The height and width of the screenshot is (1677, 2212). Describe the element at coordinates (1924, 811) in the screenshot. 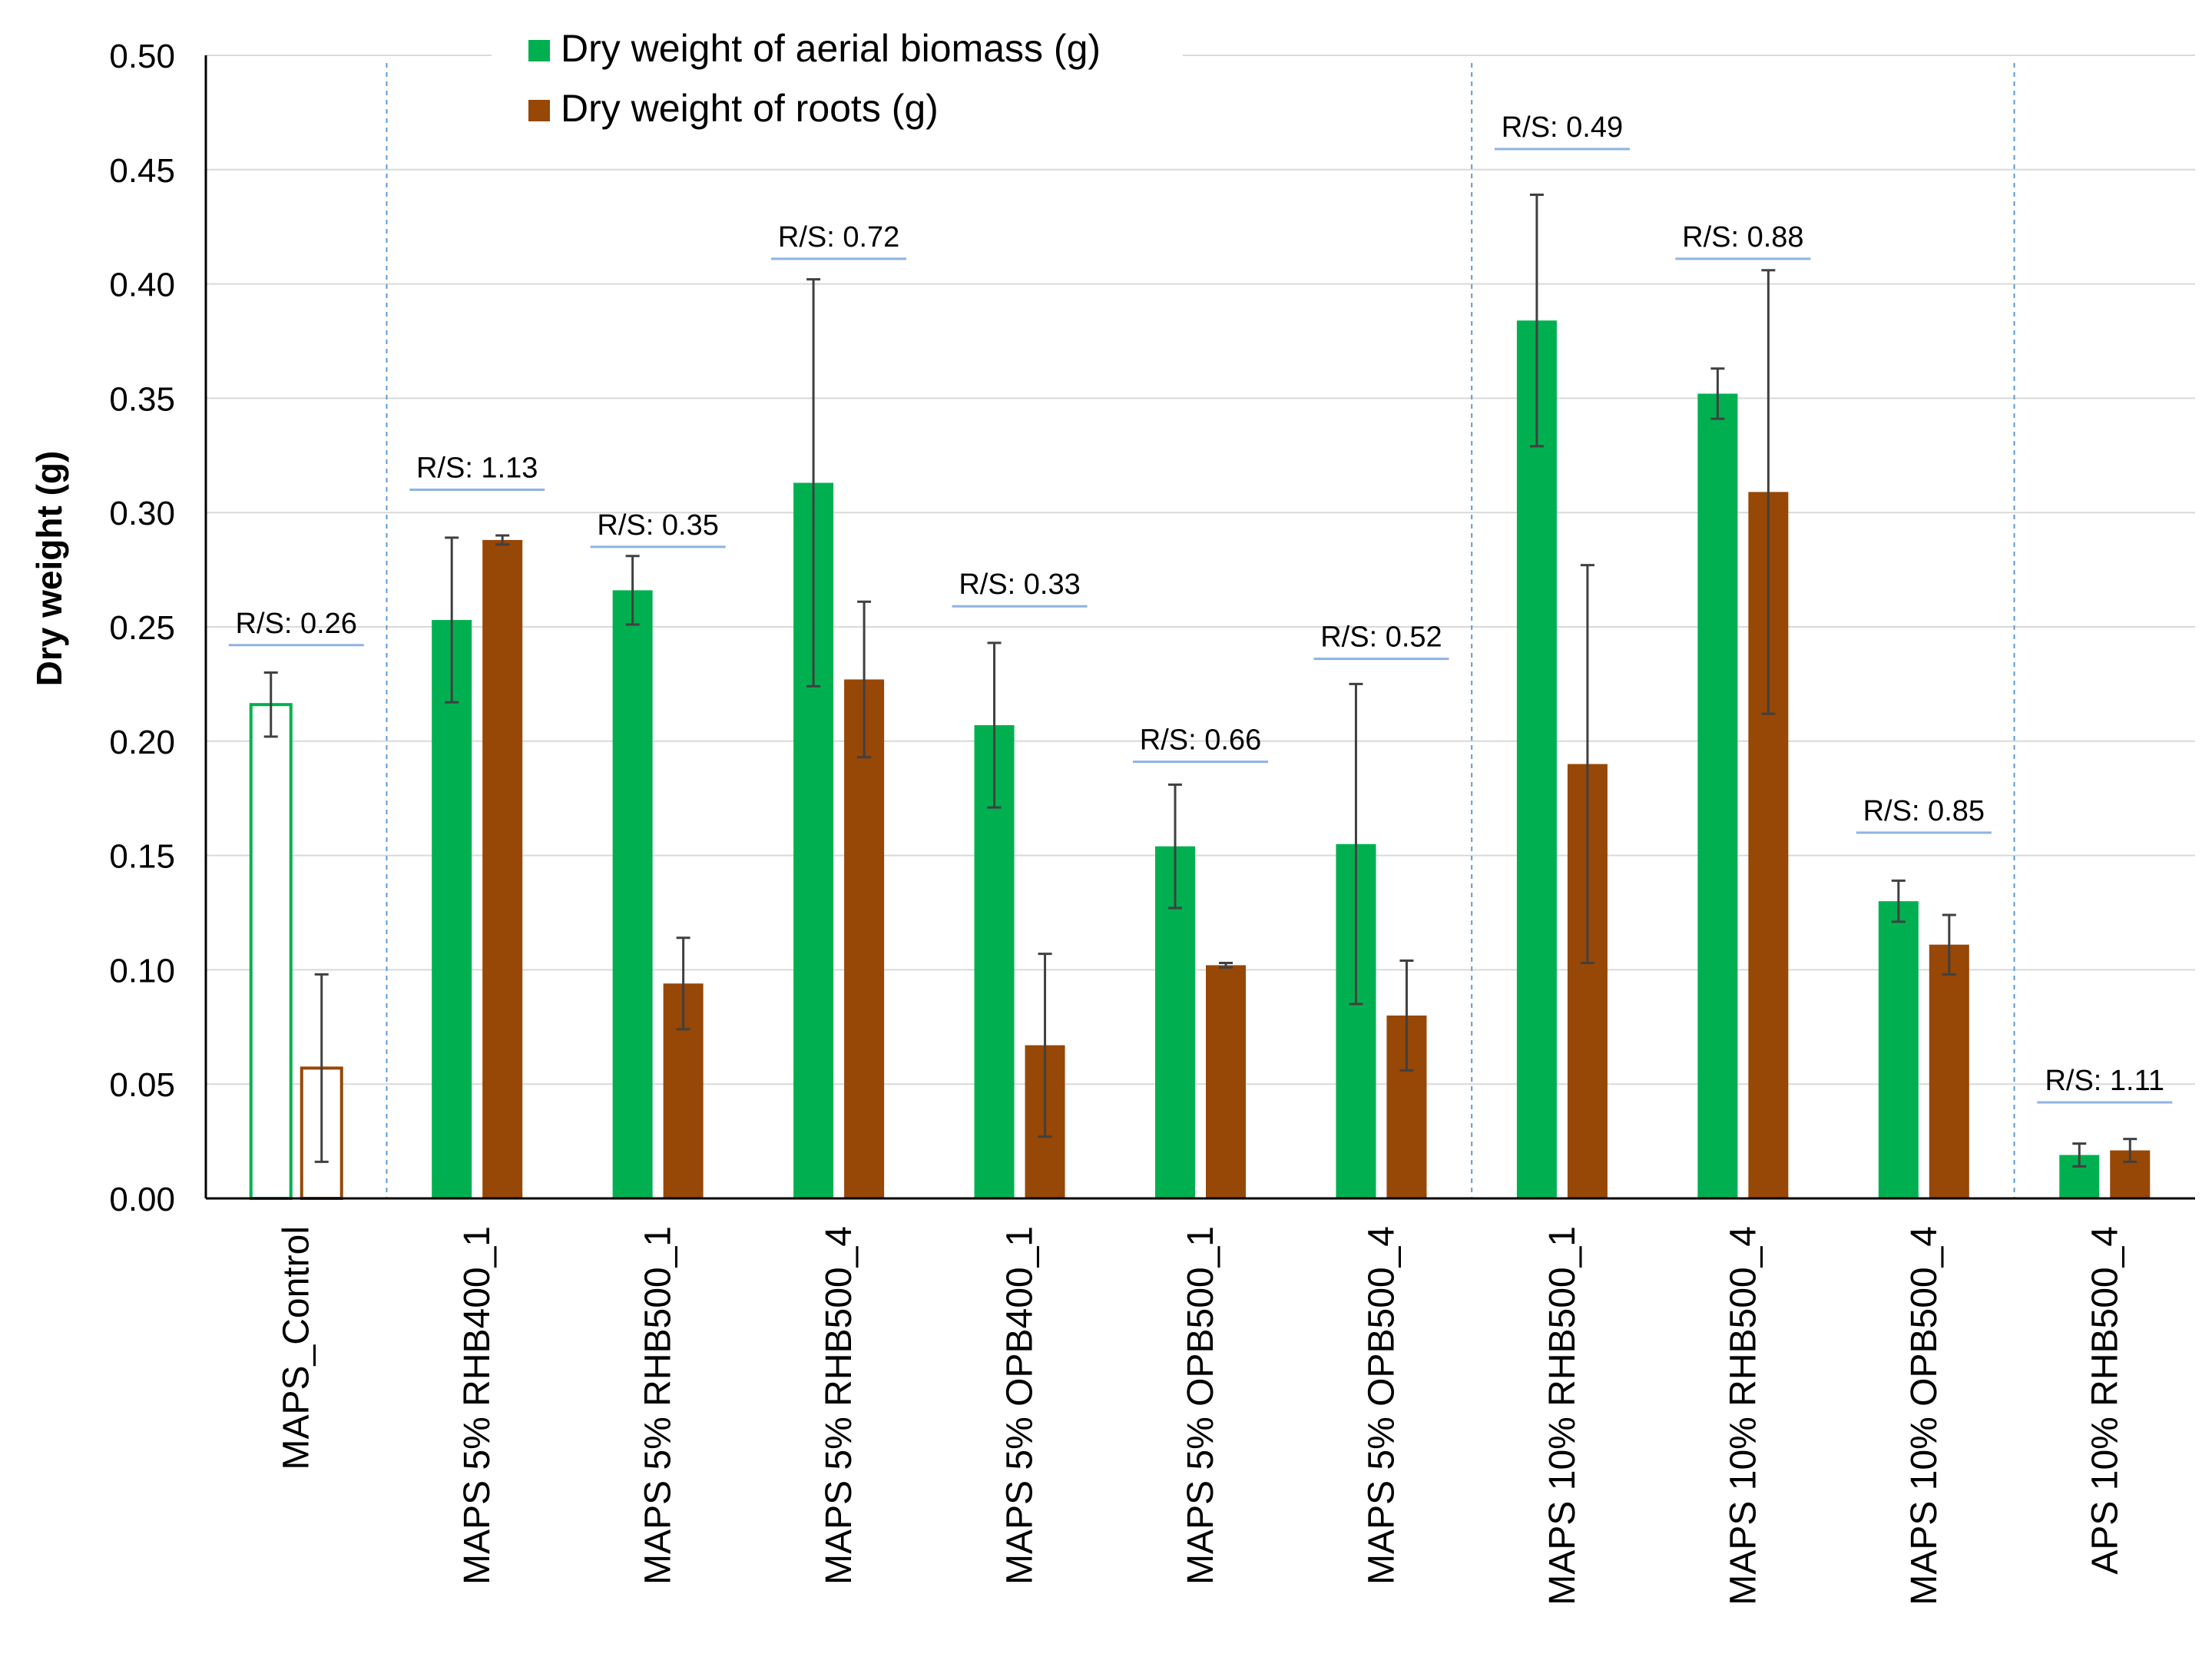

I see `rs-label: R/S: 0.85` at that location.